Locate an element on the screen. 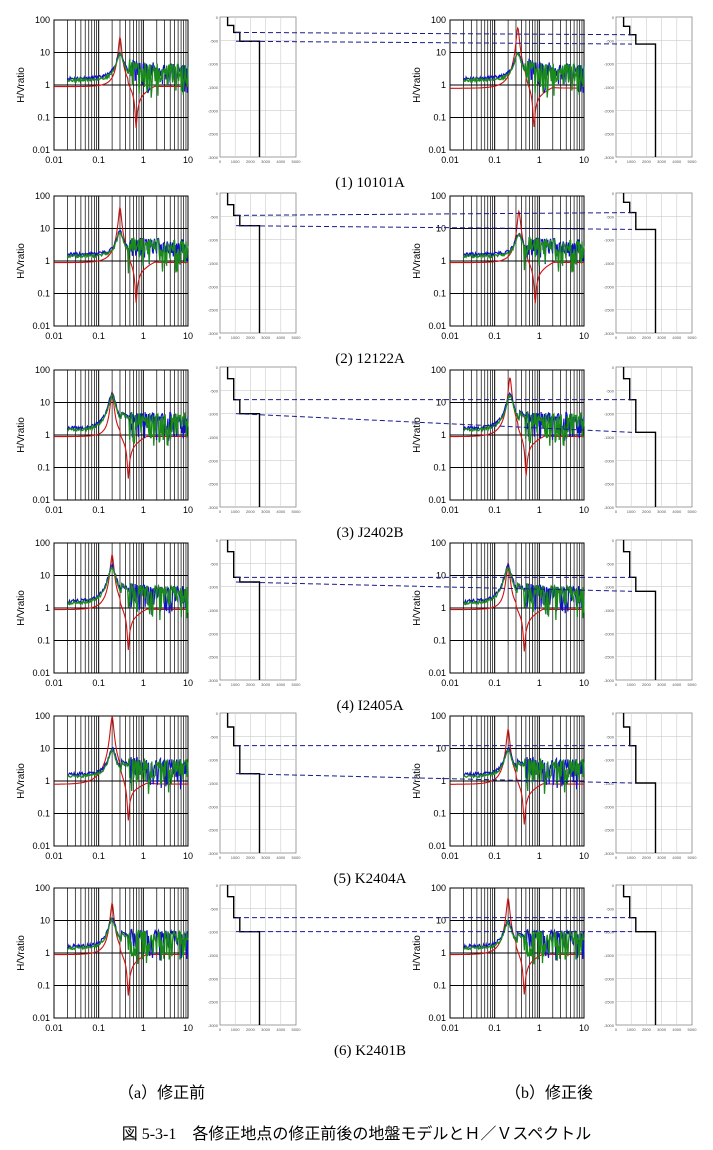  figure-caption: 図 5-3-1 各修正地点の修正前後の地盤モデルとＨ／Ｖスペクトル is located at coordinates (356, 1134).